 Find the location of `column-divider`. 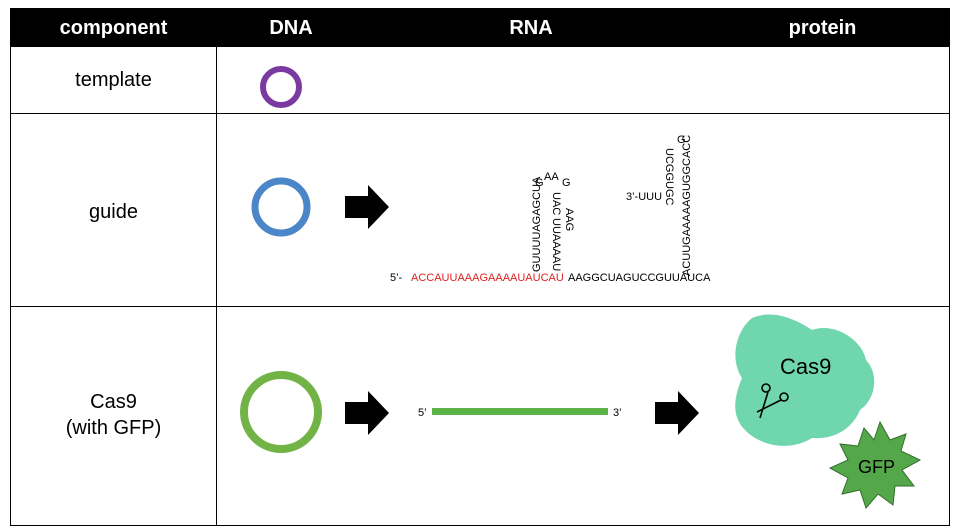

column-divider is located at coordinates (216, 286).